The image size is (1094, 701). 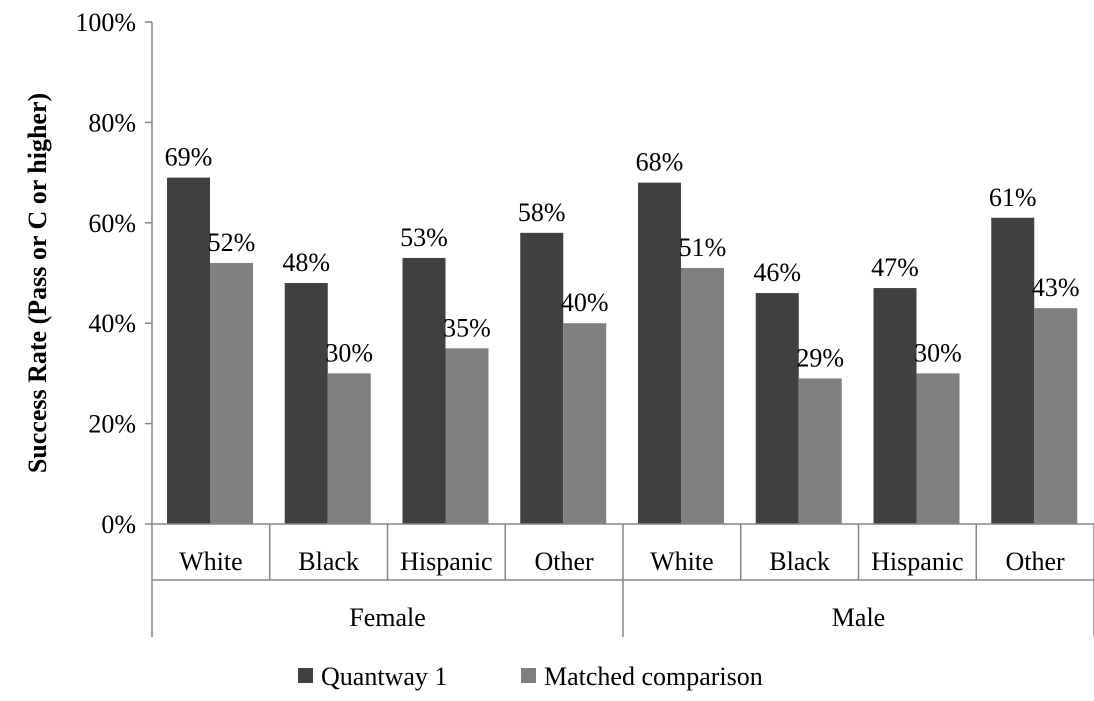 What do you see at coordinates (37, 283) in the screenshot?
I see `y-axis-label: Success Rate (Pass or C or higher)` at bounding box center [37, 283].